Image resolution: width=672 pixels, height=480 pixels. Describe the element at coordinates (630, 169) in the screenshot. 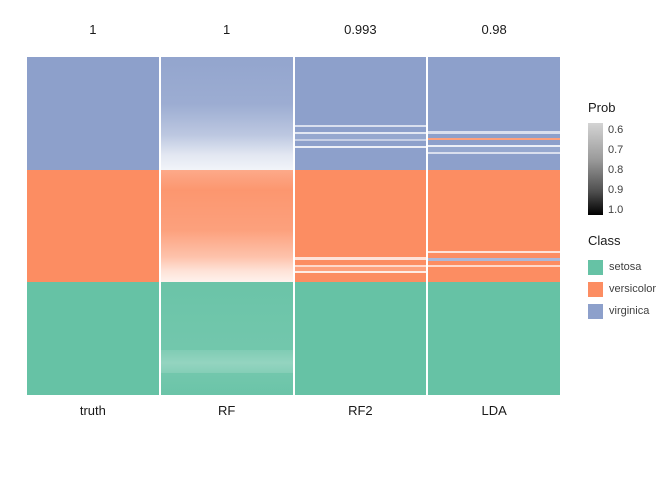

I see `prob-legend: 0.6 0.7 0.8 0.9 1.0` at that location.